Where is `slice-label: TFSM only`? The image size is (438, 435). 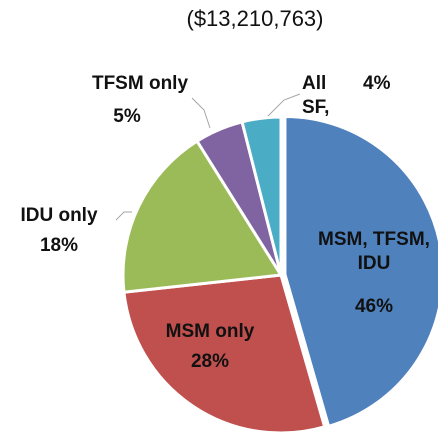 slice-label: TFSM only is located at coordinates (140, 83).